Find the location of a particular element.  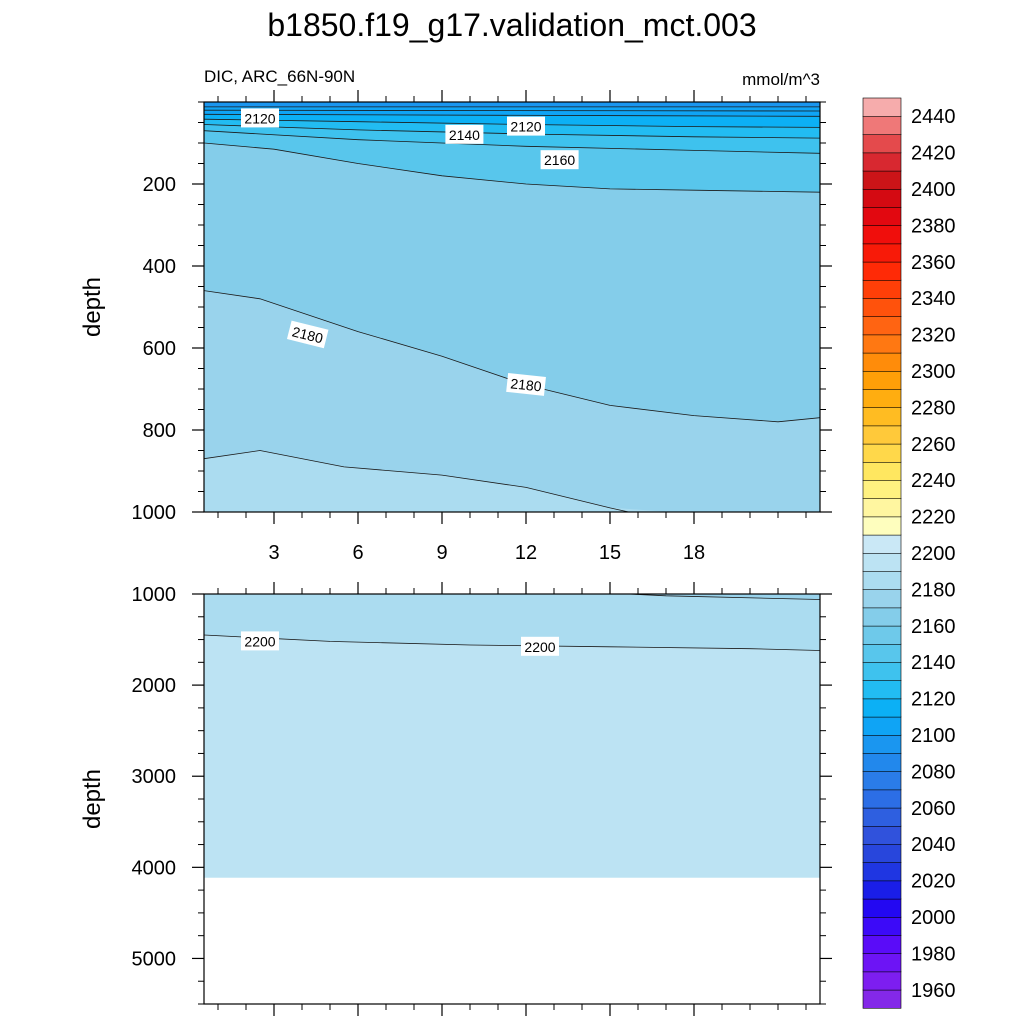

x-tick-label: 12 is located at coordinates (526, 553).